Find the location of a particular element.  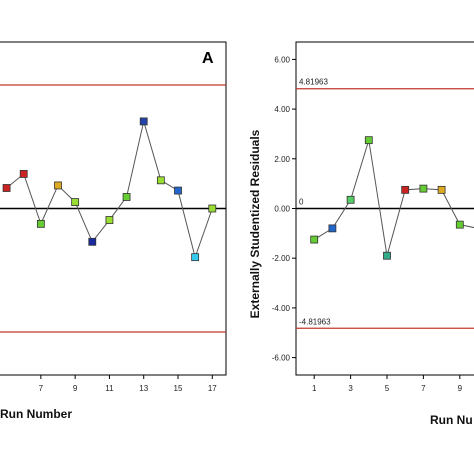

series-line is located at coordinates (393, 198).